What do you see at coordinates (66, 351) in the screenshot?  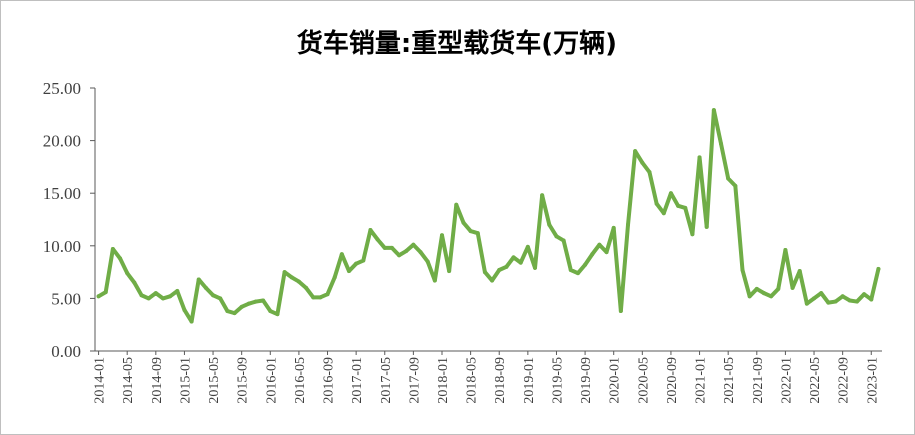 I see `y-tick-label: 0.00` at bounding box center [66, 351].